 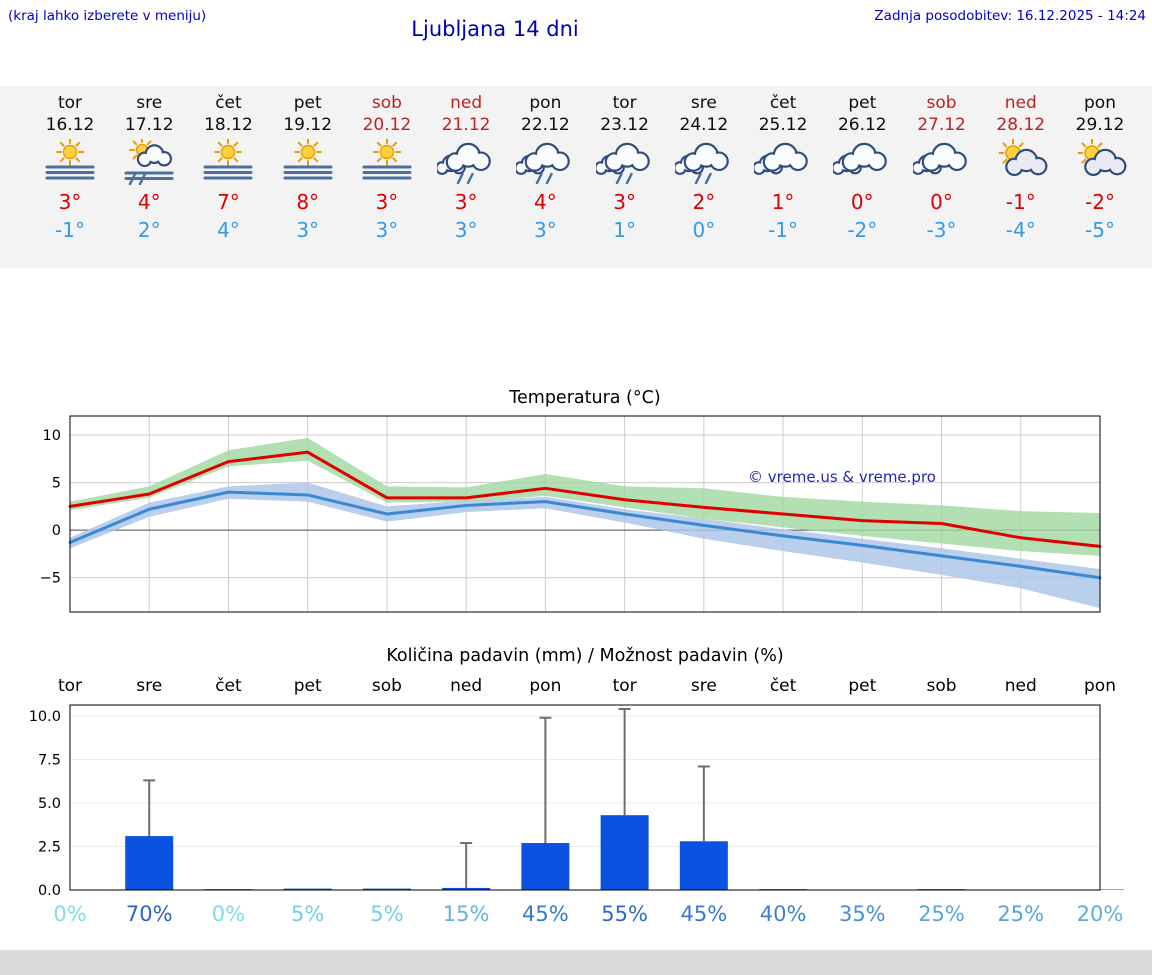 I want to click on forecast-day-24.12: sre 24.12 2° 0°, so click(x=704, y=167).